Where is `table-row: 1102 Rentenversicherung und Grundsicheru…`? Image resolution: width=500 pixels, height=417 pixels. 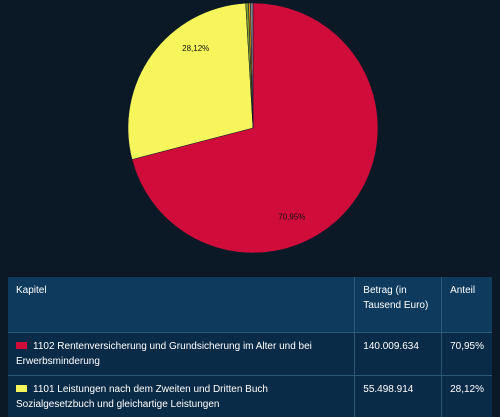
table-row: 1102 Rentenversicherung und Grundsicheru… is located at coordinates (250, 353).